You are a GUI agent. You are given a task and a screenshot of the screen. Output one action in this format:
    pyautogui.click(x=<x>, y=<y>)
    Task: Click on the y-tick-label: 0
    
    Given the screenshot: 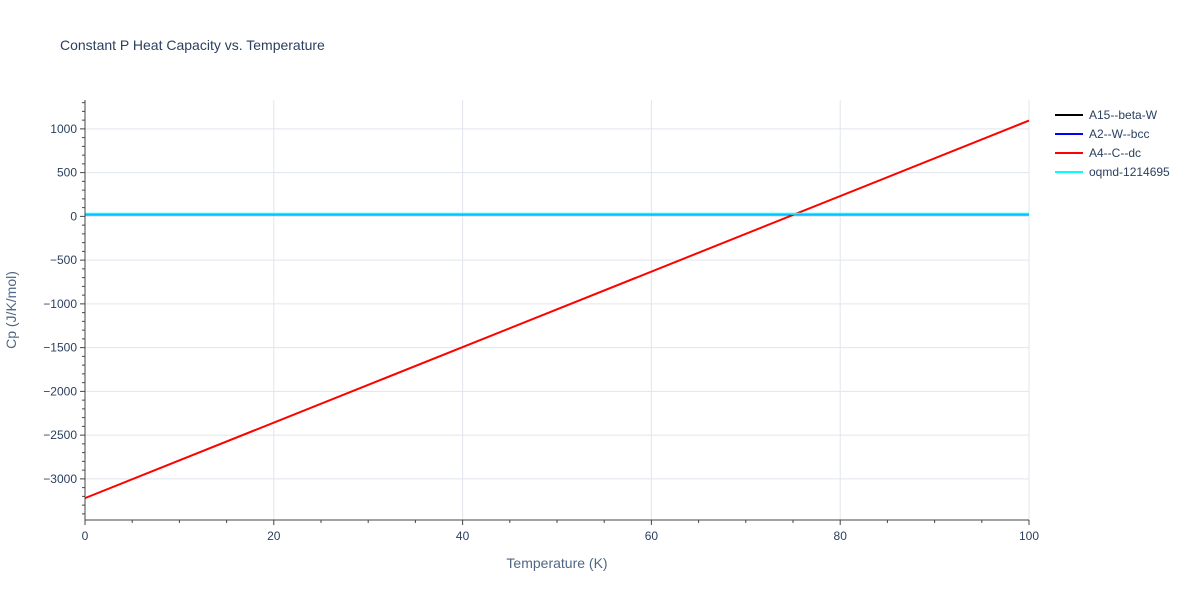 What is the action you would take?
    pyautogui.click(x=73, y=216)
    